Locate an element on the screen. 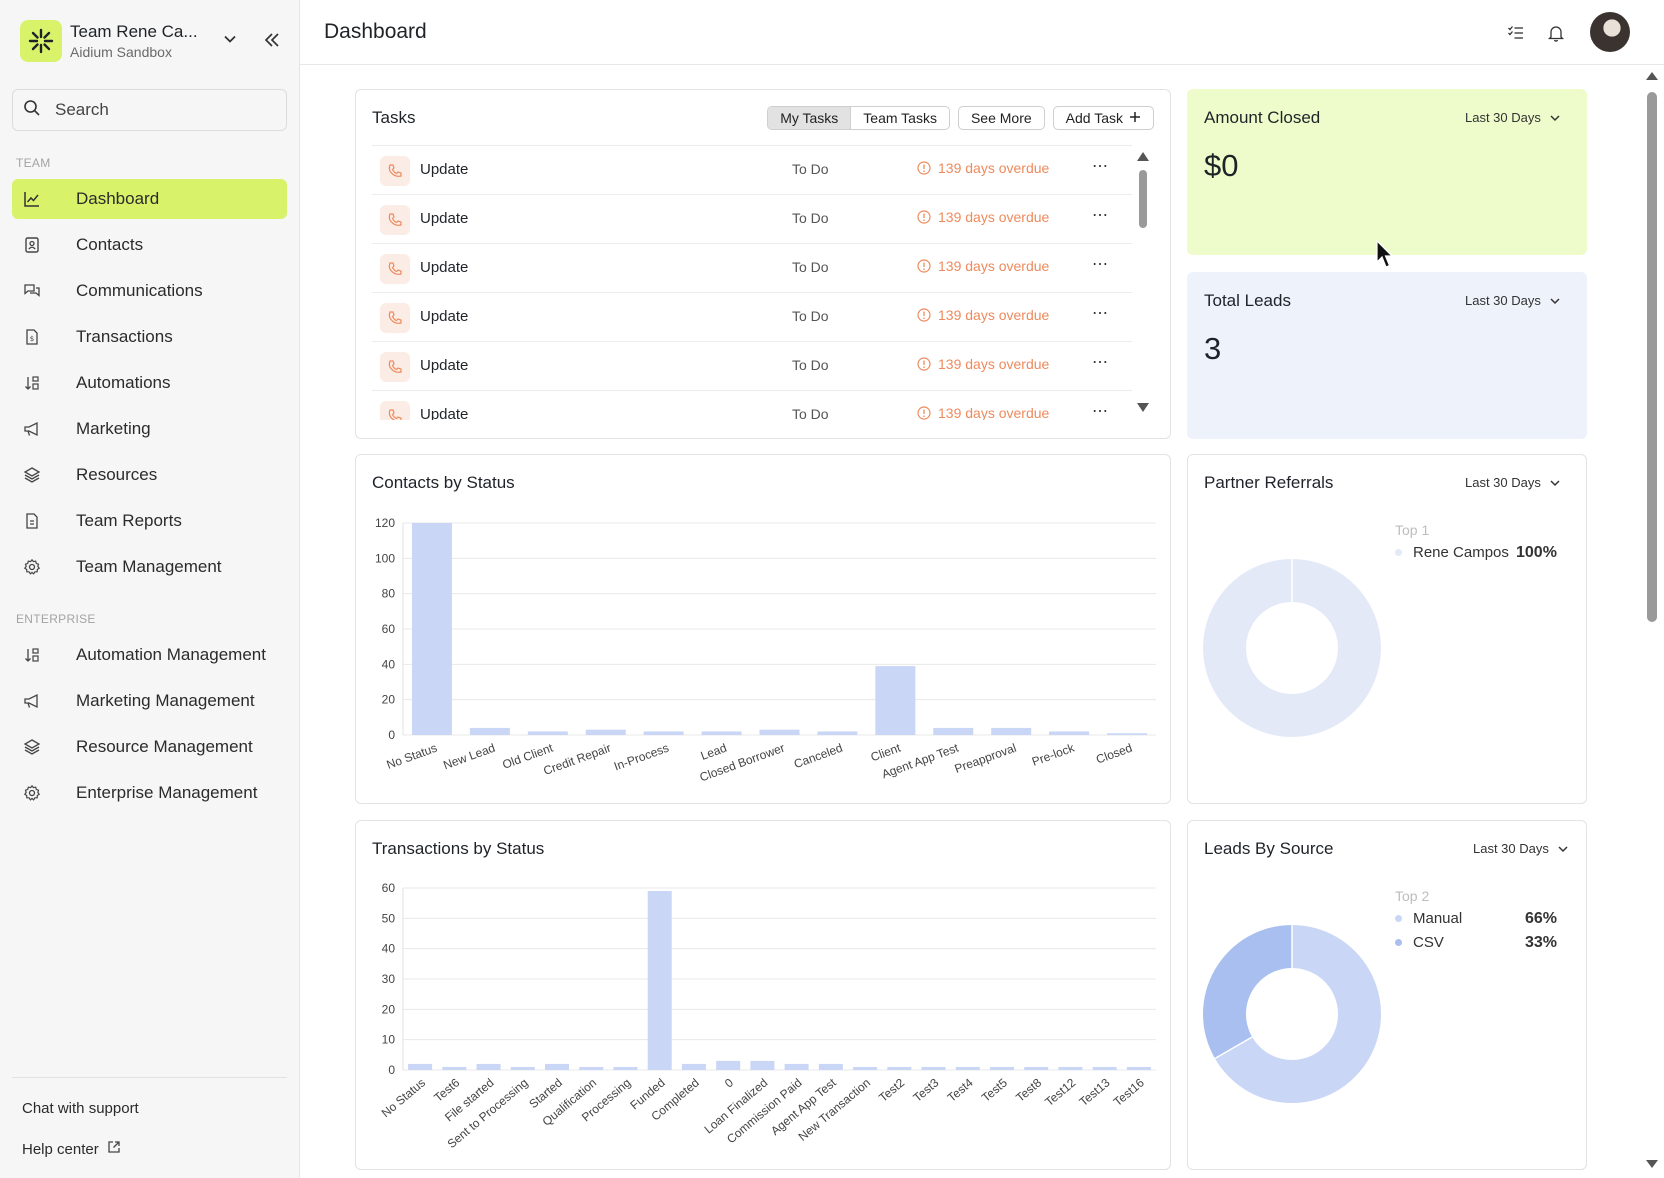  sidebar-item-marketing-management: Marketing Management is located at coordinates (149, 701).